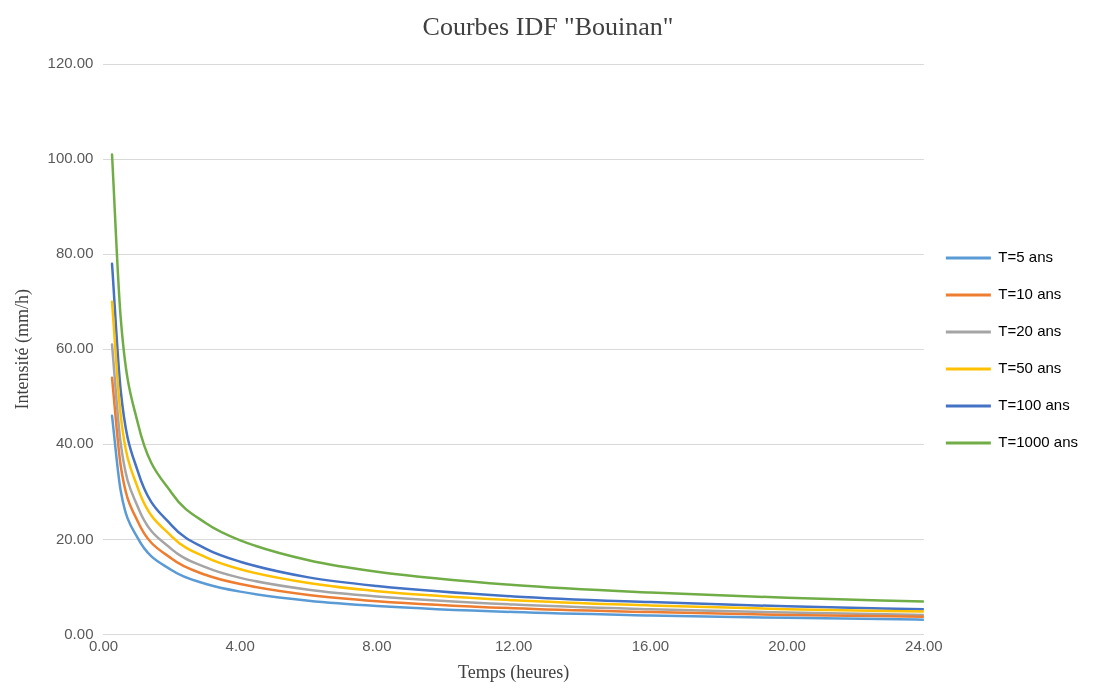 The width and height of the screenshot is (1109, 698). Describe the element at coordinates (787, 645) in the screenshot. I see `x-tick-label: 20.00` at that location.